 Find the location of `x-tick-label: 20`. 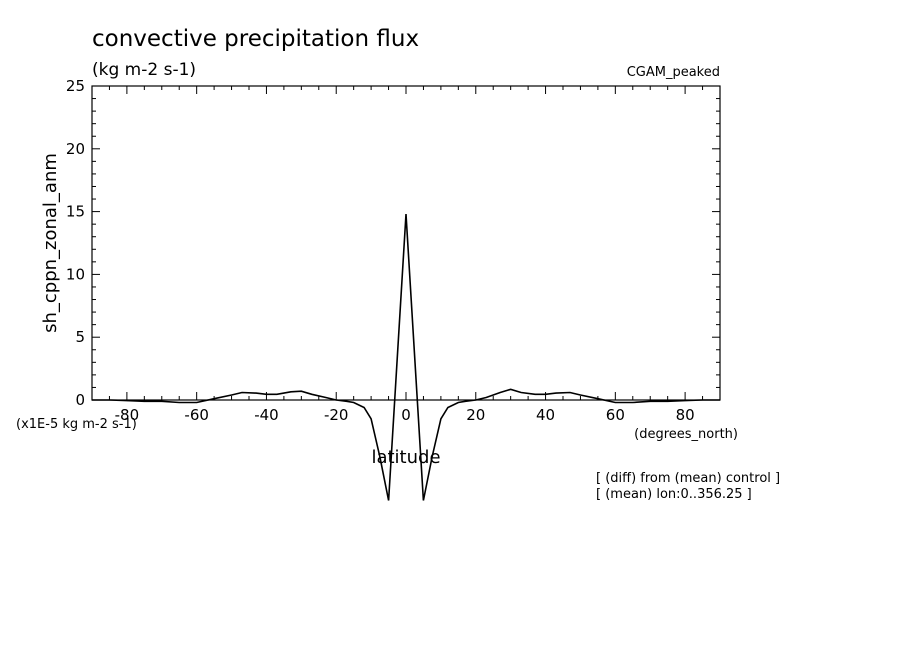

x-tick-label: 20 is located at coordinates (475, 415).